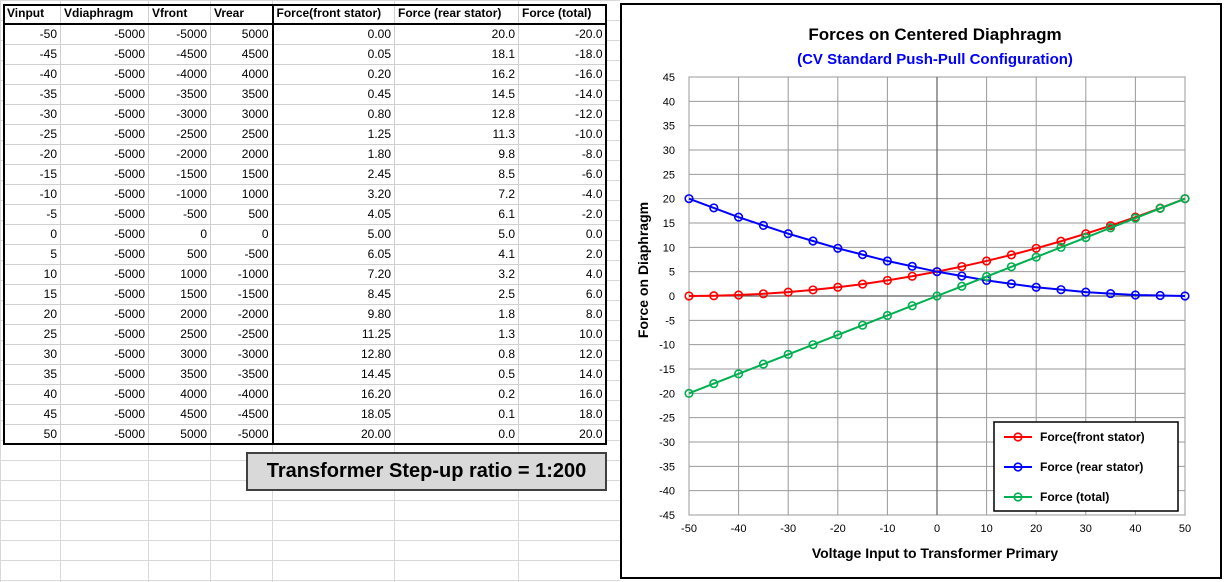  I want to click on table-cell: 8.5, so click(456, 174).